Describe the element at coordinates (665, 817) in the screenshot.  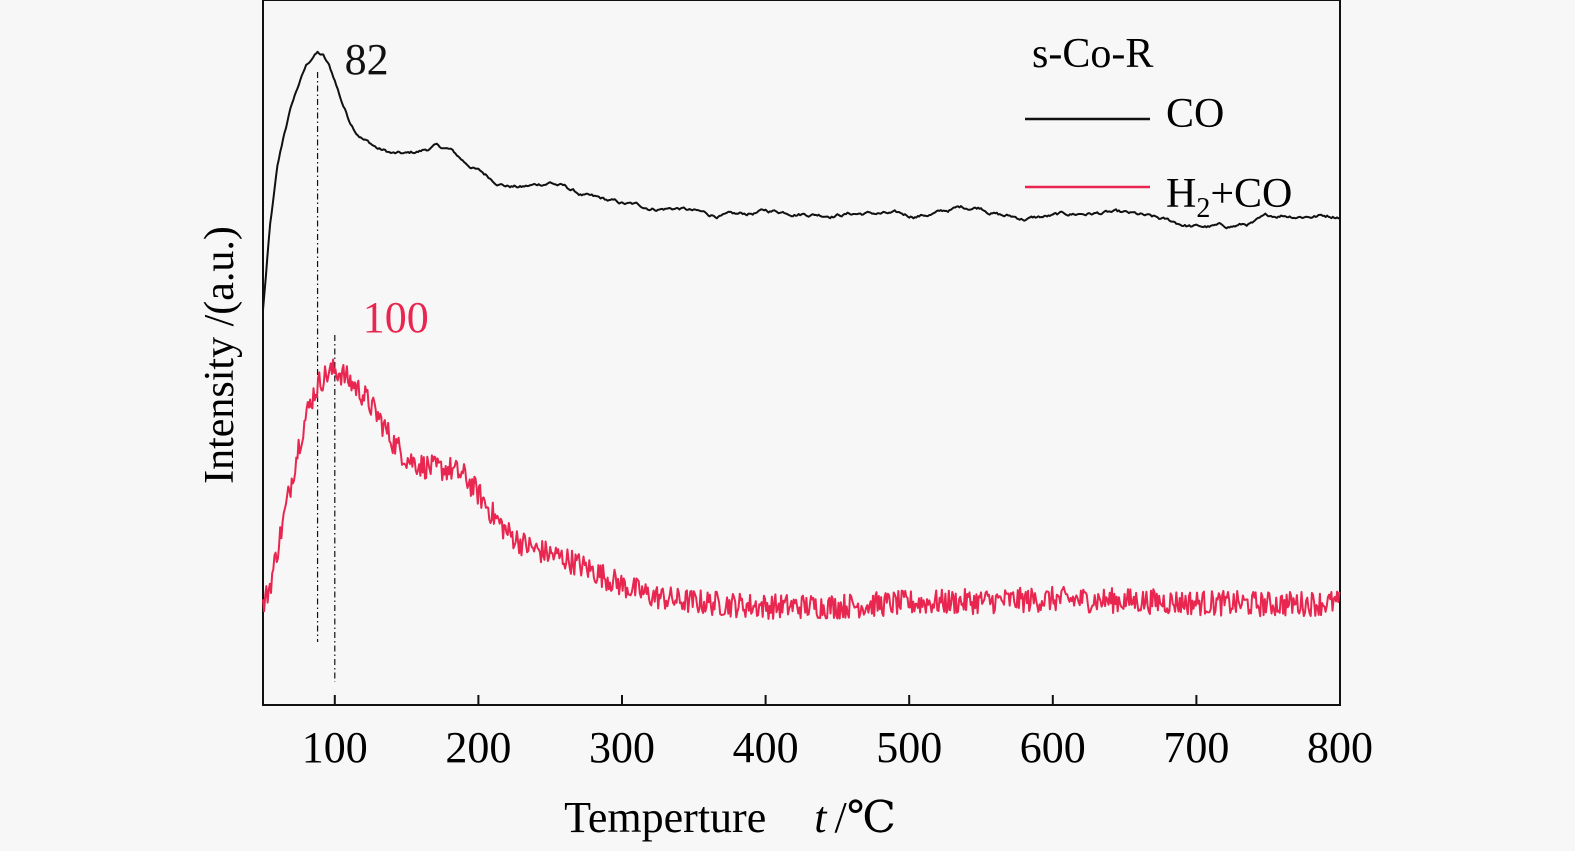
I see `x-axis-label-main: Temperture` at that location.